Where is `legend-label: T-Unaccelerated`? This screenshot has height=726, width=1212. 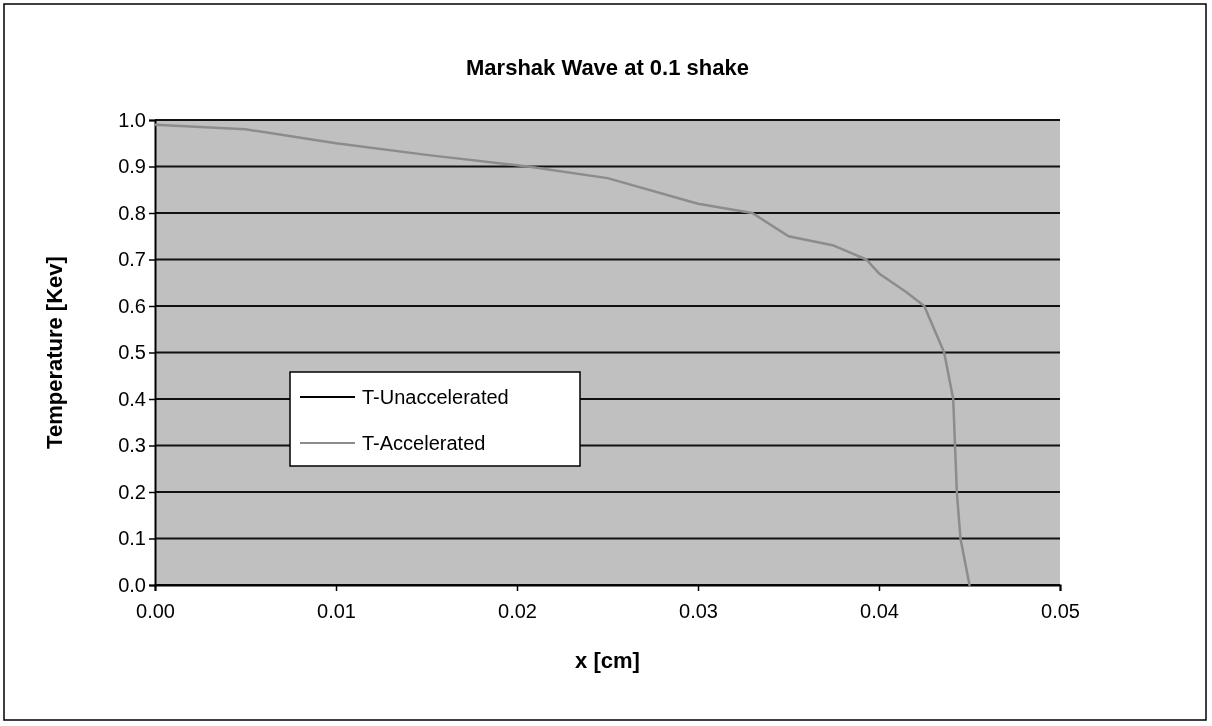
legend-label: T-Unaccelerated is located at coordinates (435, 397).